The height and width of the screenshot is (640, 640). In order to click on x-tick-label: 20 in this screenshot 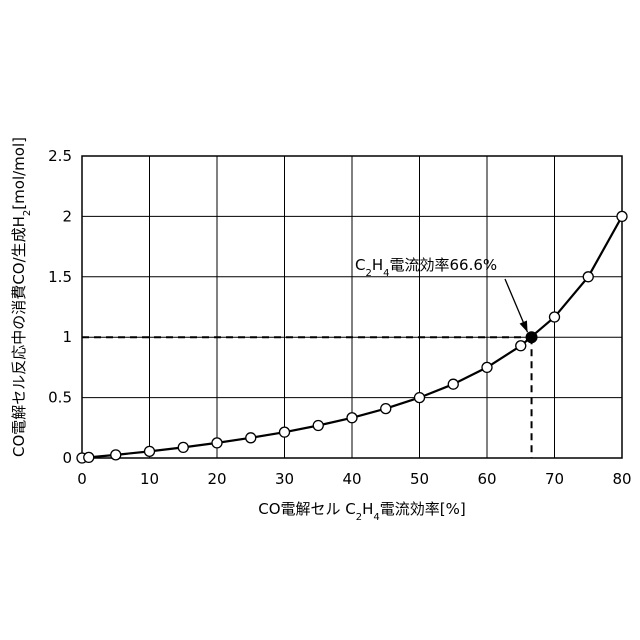, I will do `click(216, 479)`.